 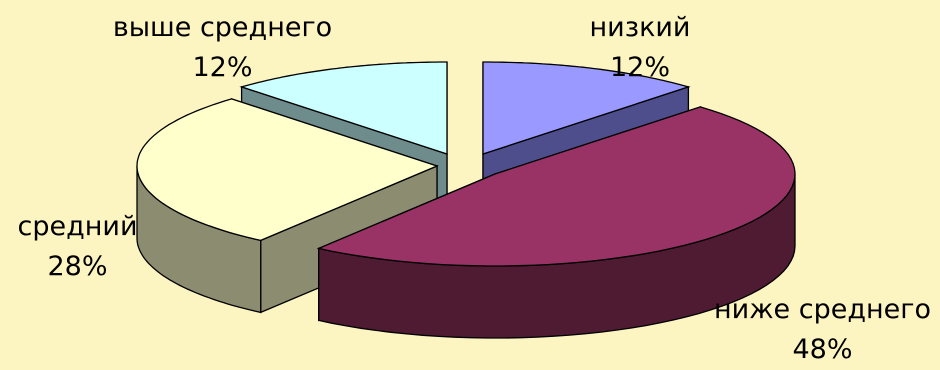 What do you see at coordinates (822, 330) in the screenshot?
I see `label-nizhe-srednego: ниже среднего 48%` at bounding box center [822, 330].